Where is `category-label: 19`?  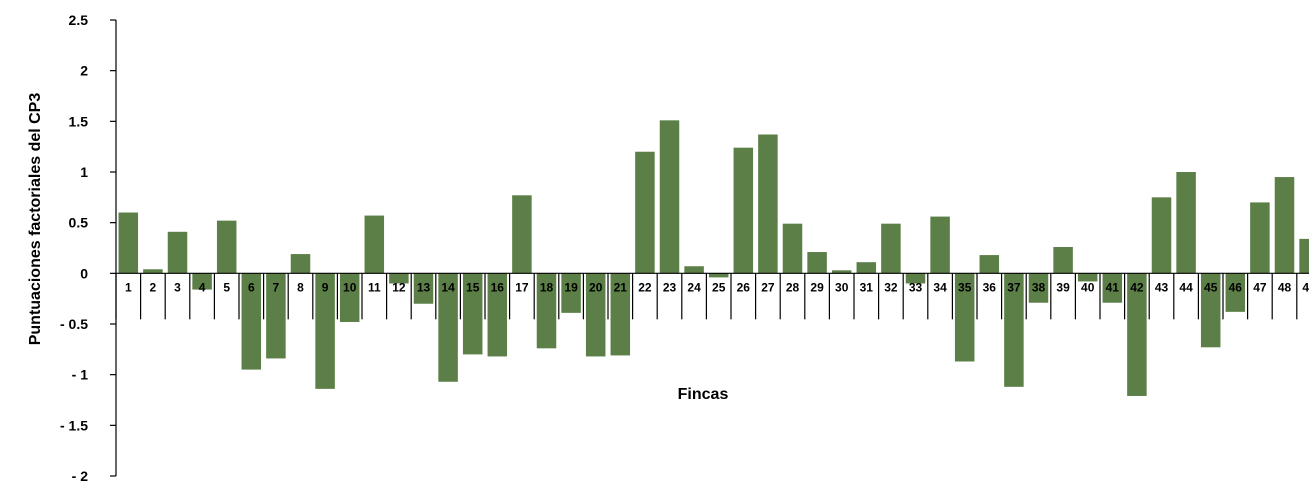 category-label: 19 is located at coordinates (571, 287).